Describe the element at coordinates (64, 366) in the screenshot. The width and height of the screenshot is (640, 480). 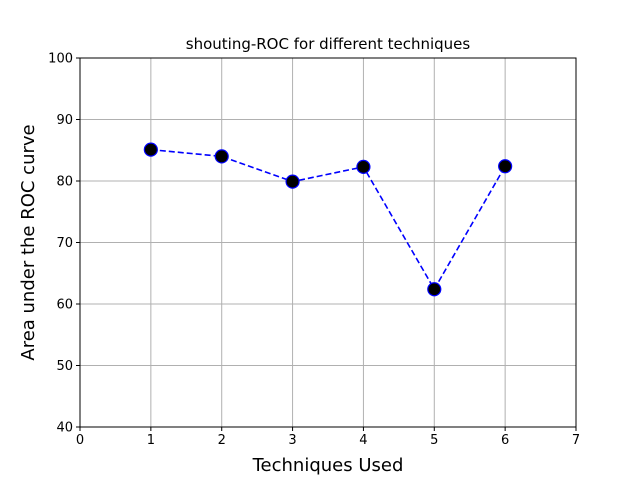
I see `y-tick-label: 50` at that location.